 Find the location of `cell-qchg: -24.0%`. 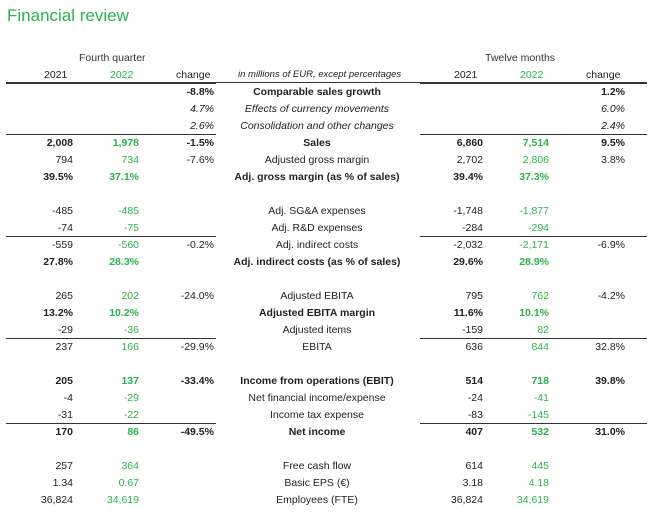

cell-qchg: -24.0% is located at coordinates (197, 296).